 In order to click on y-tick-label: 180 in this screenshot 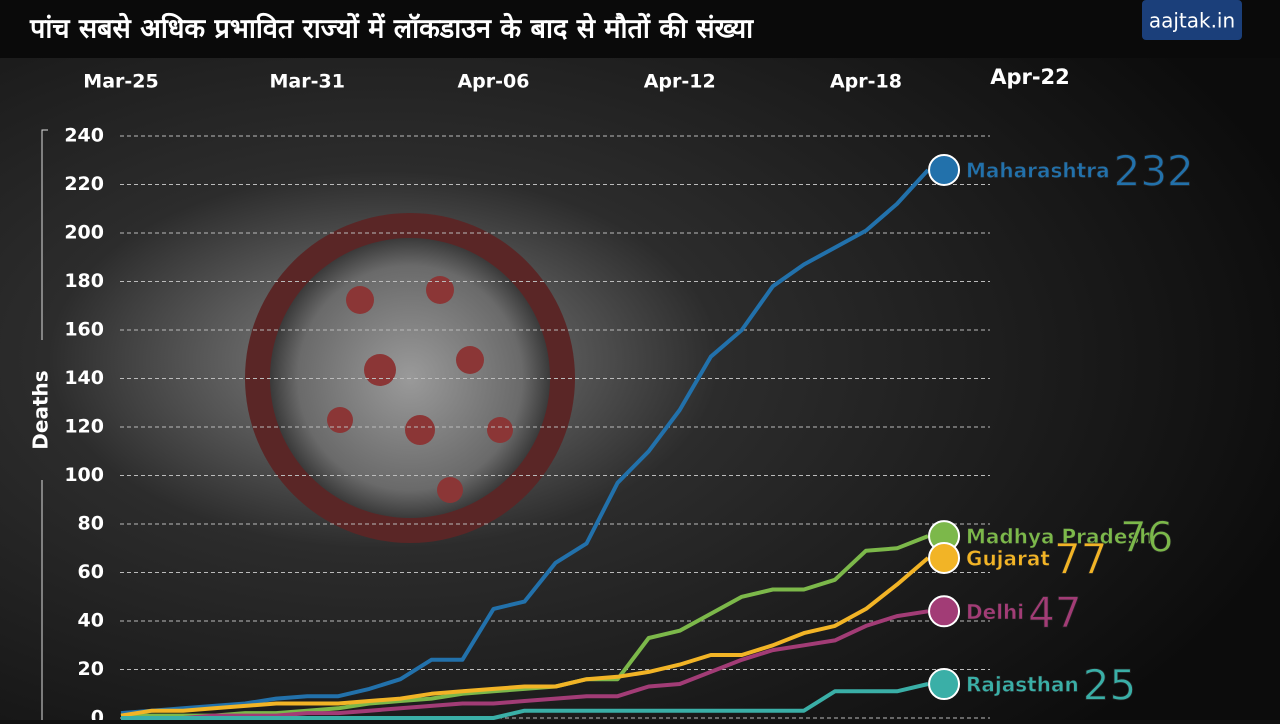, I will do `click(84, 281)`.